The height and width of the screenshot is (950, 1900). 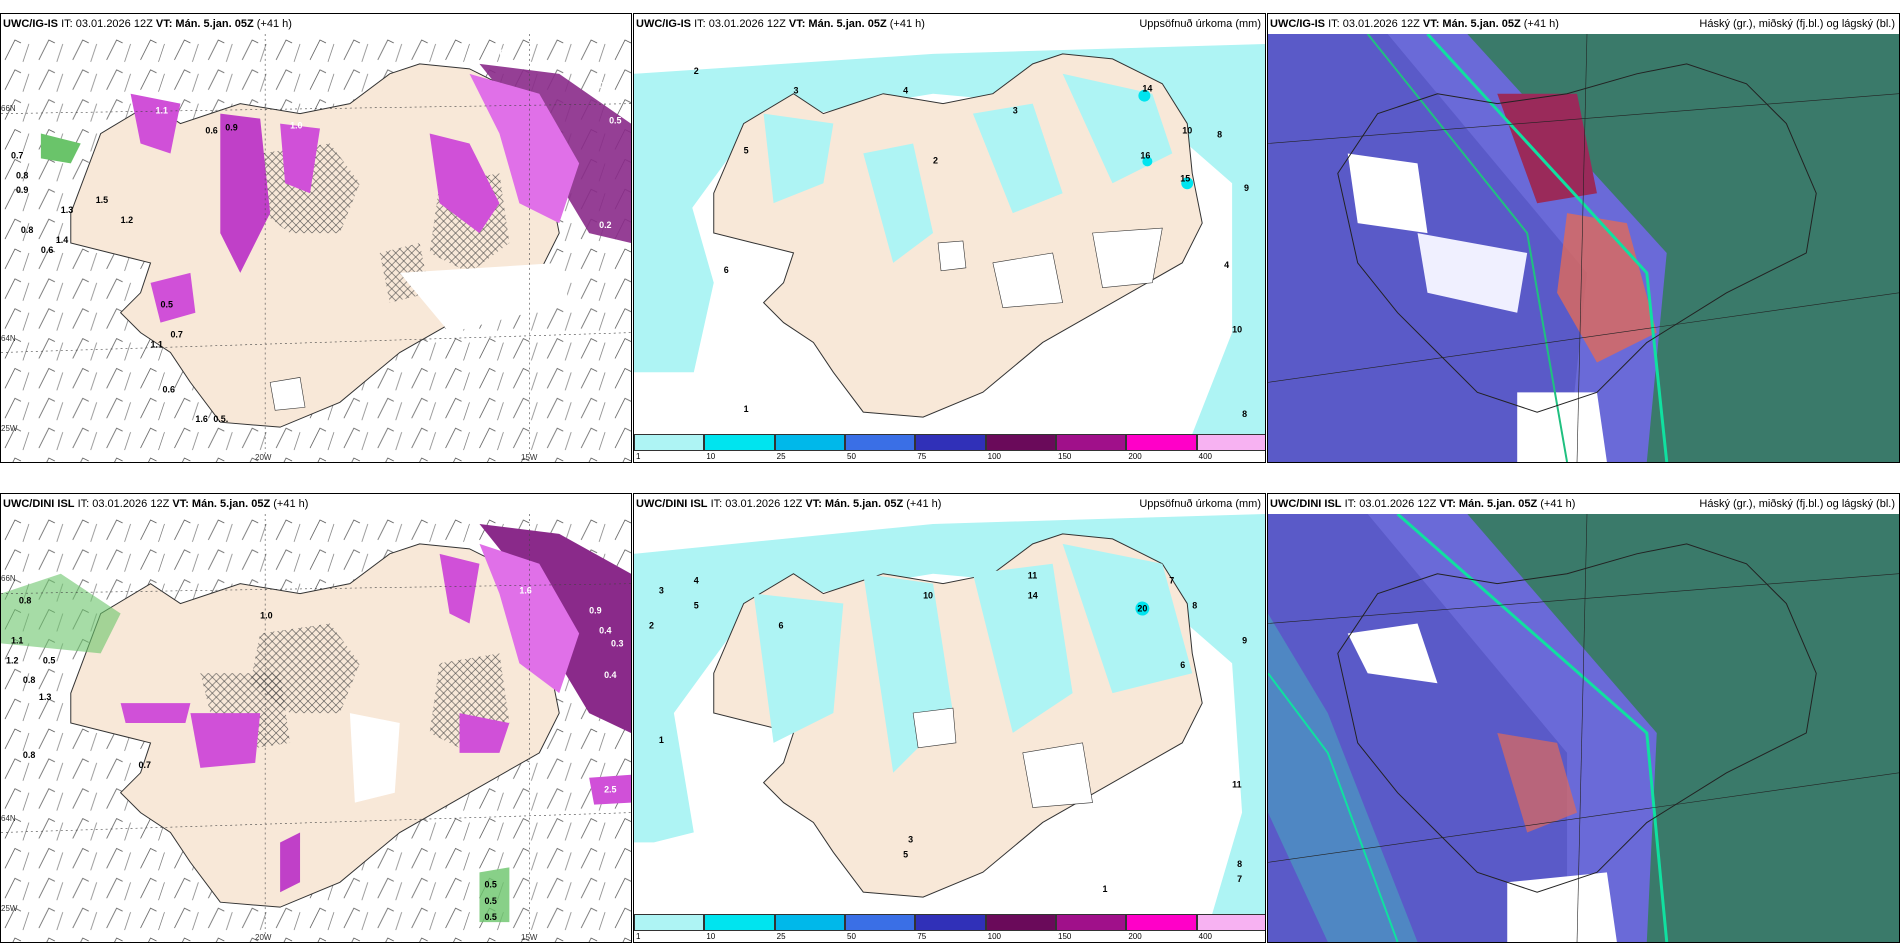 What do you see at coordinates (994, 456) in the screenshot?
I see `colorbar-tick: 100` at bounding box center [994, 456].